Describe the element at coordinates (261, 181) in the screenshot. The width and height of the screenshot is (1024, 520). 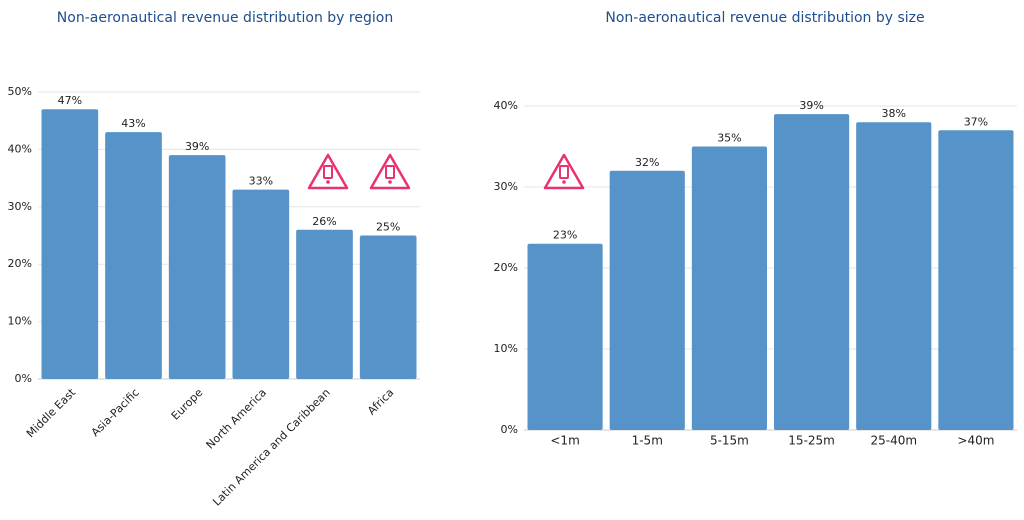
I see `data-label: 33%` at that location.